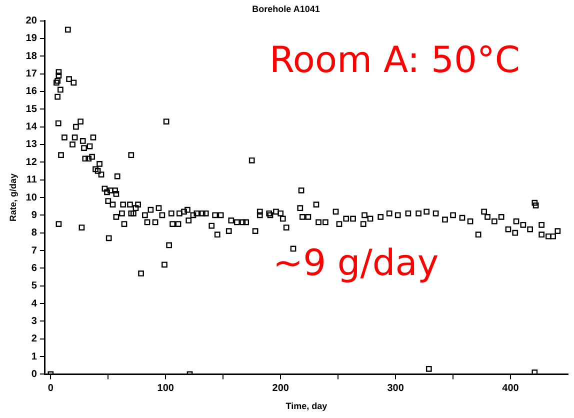 This screenshot has height=418, width=574. What do you see at coordinates (286, 9) in the screenshot?
I see `chart-title: Borehole A1041` at bounding box center [286, 9].